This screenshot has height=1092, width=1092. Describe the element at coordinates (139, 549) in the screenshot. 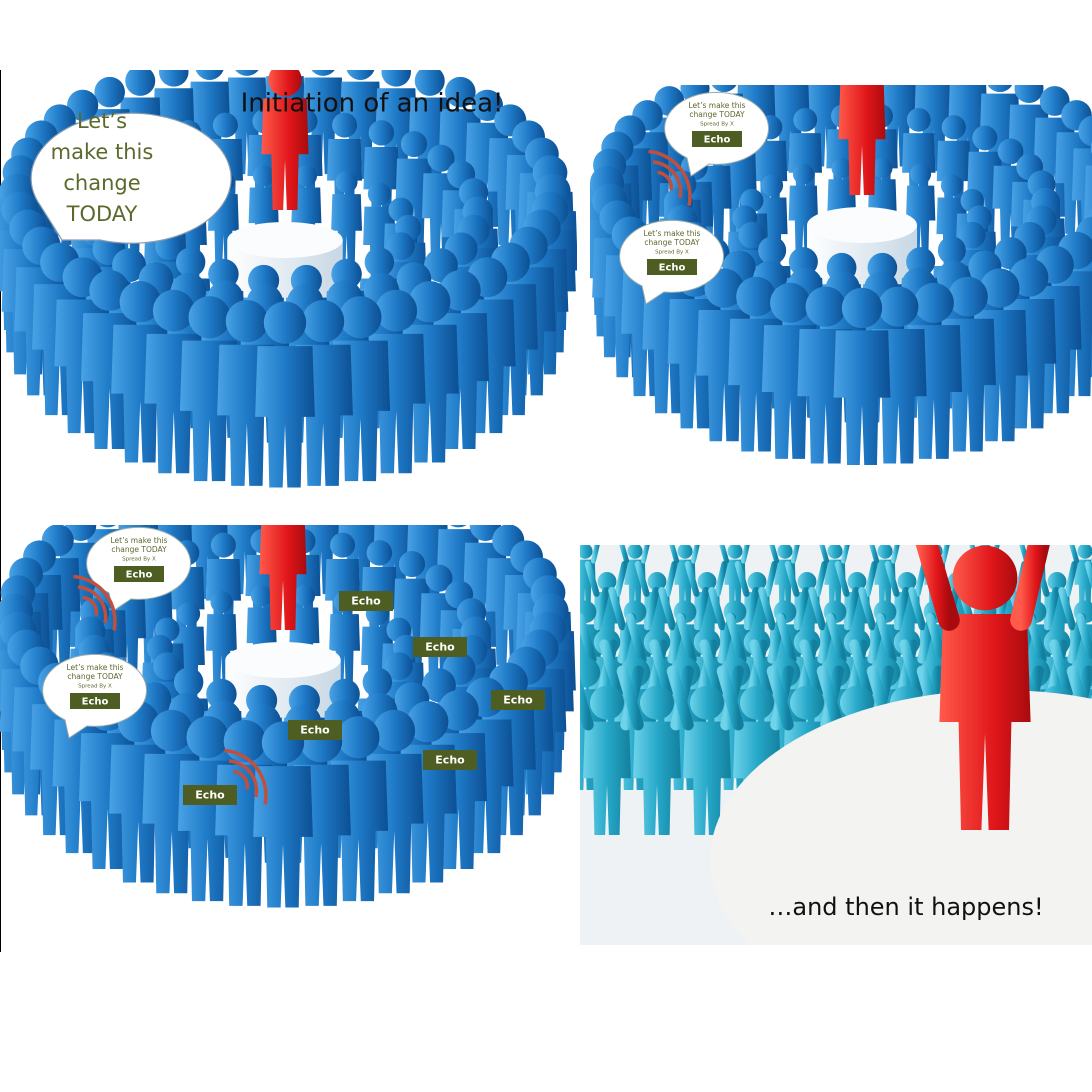

I see `bubble-text: change TODAY` at that location.